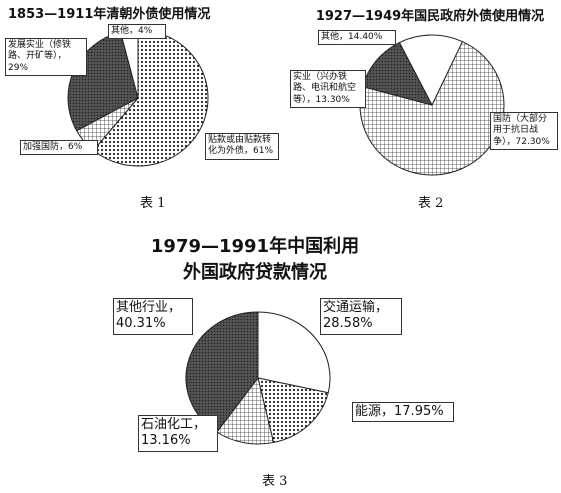  I want to click on slice-label: 实业（兴办铁路、电讯和航空等），13.30%, so click(328, 89).